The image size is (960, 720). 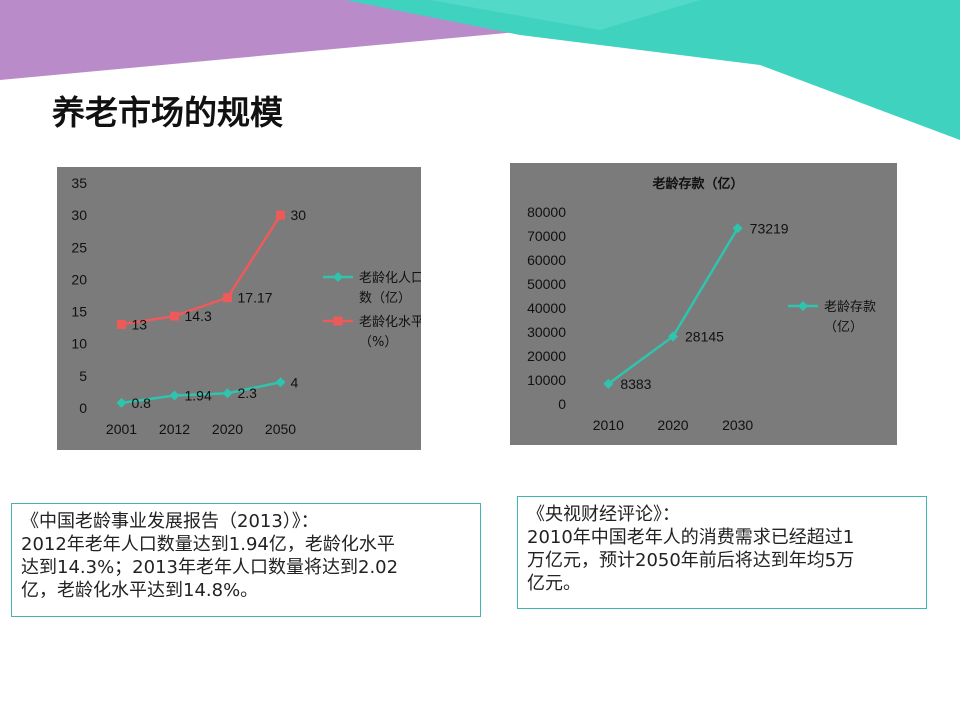 What do you see at coordinates (704, 336) in the screenshot?
I see `data-label: 28145` at bounding box center [704, 336].